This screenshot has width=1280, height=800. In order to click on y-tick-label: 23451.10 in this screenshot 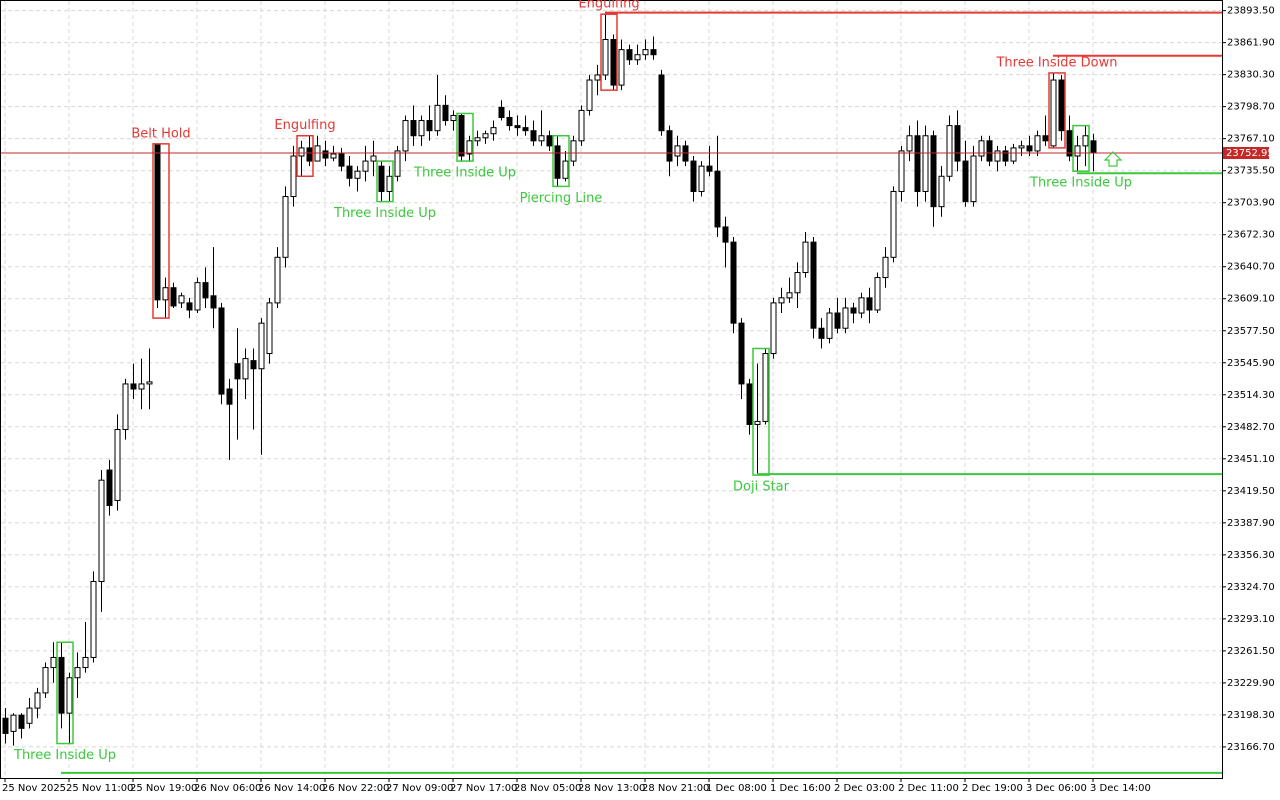, I will do `click(1251, 459)`.